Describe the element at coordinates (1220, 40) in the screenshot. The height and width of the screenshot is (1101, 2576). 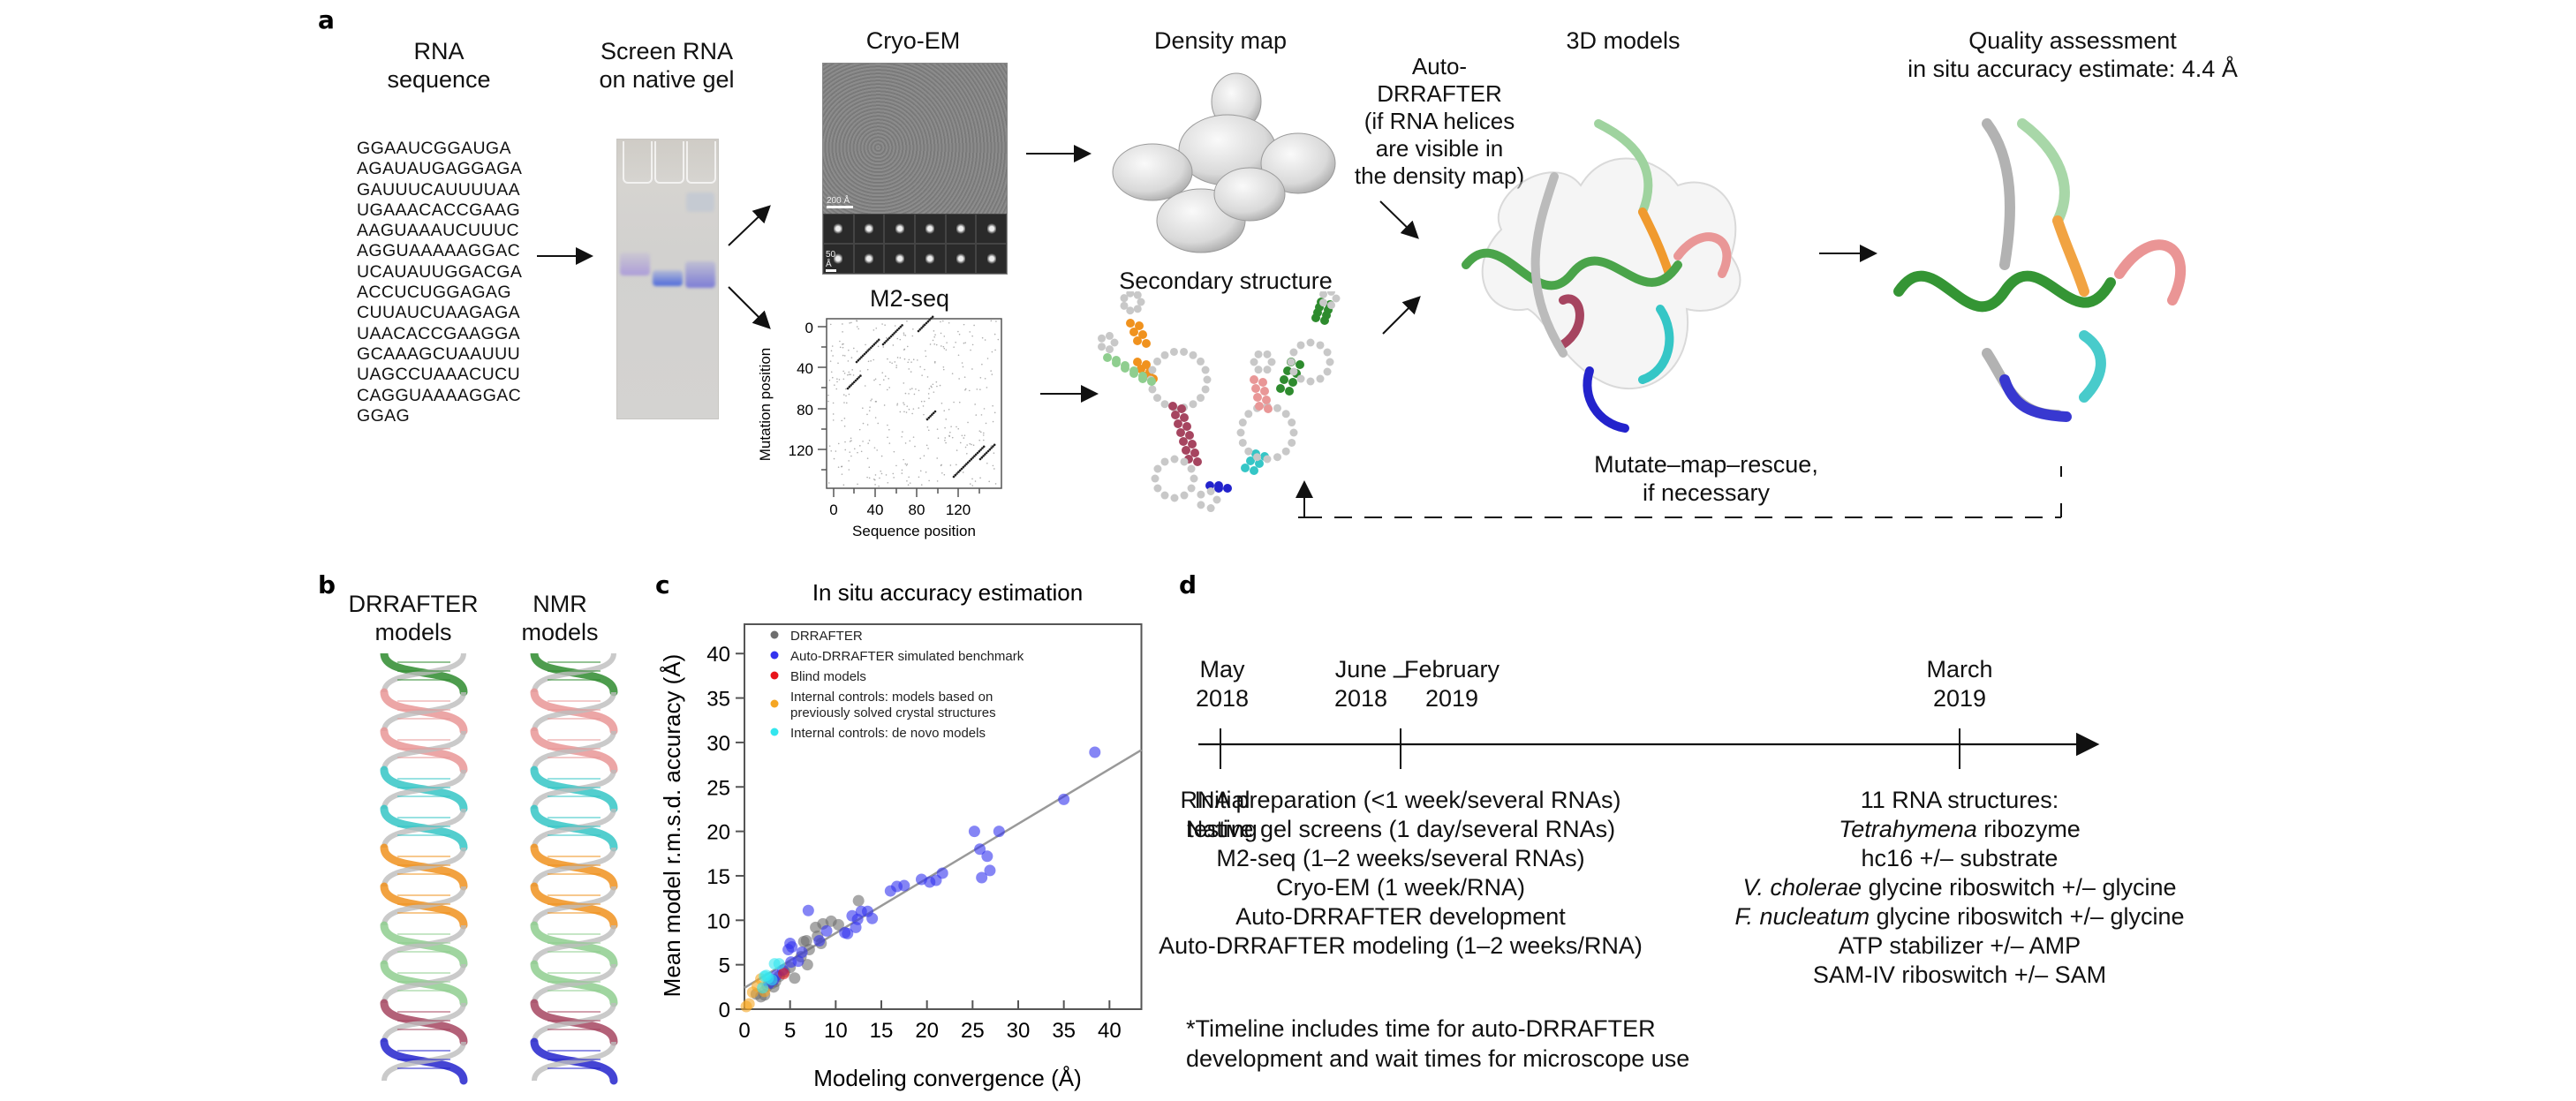
I see `density-map-title: Density map` at that location.